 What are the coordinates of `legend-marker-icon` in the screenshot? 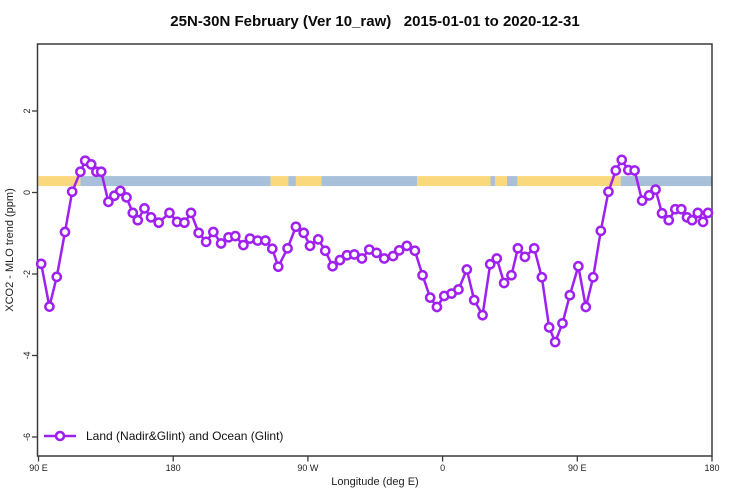 It's located at (60, 436).